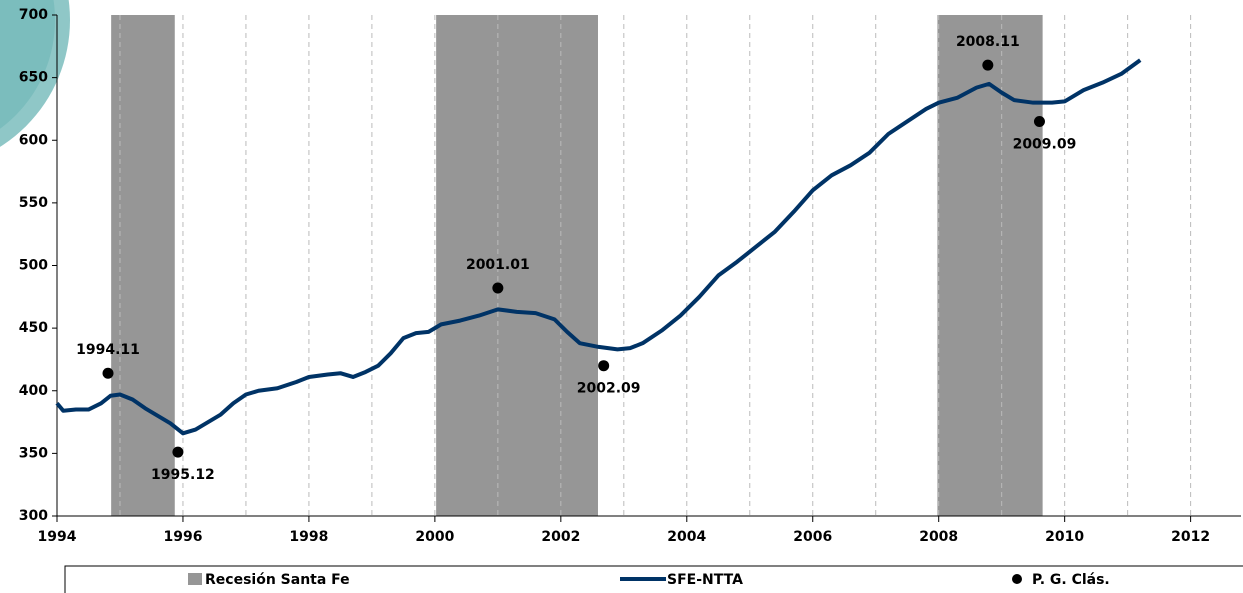 The width and height of the screenshot is (1243, 593). I want to click on x-tick-label: 1994, so click(57, 537).